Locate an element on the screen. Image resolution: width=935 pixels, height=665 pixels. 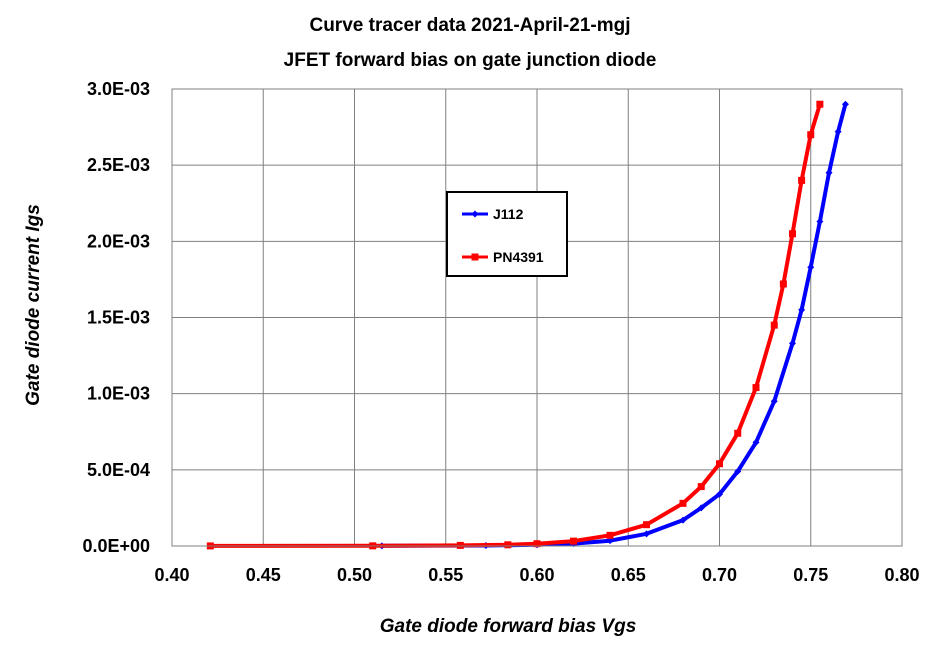
x-tick-label: 0.80 is located at coordinates (901, 575).